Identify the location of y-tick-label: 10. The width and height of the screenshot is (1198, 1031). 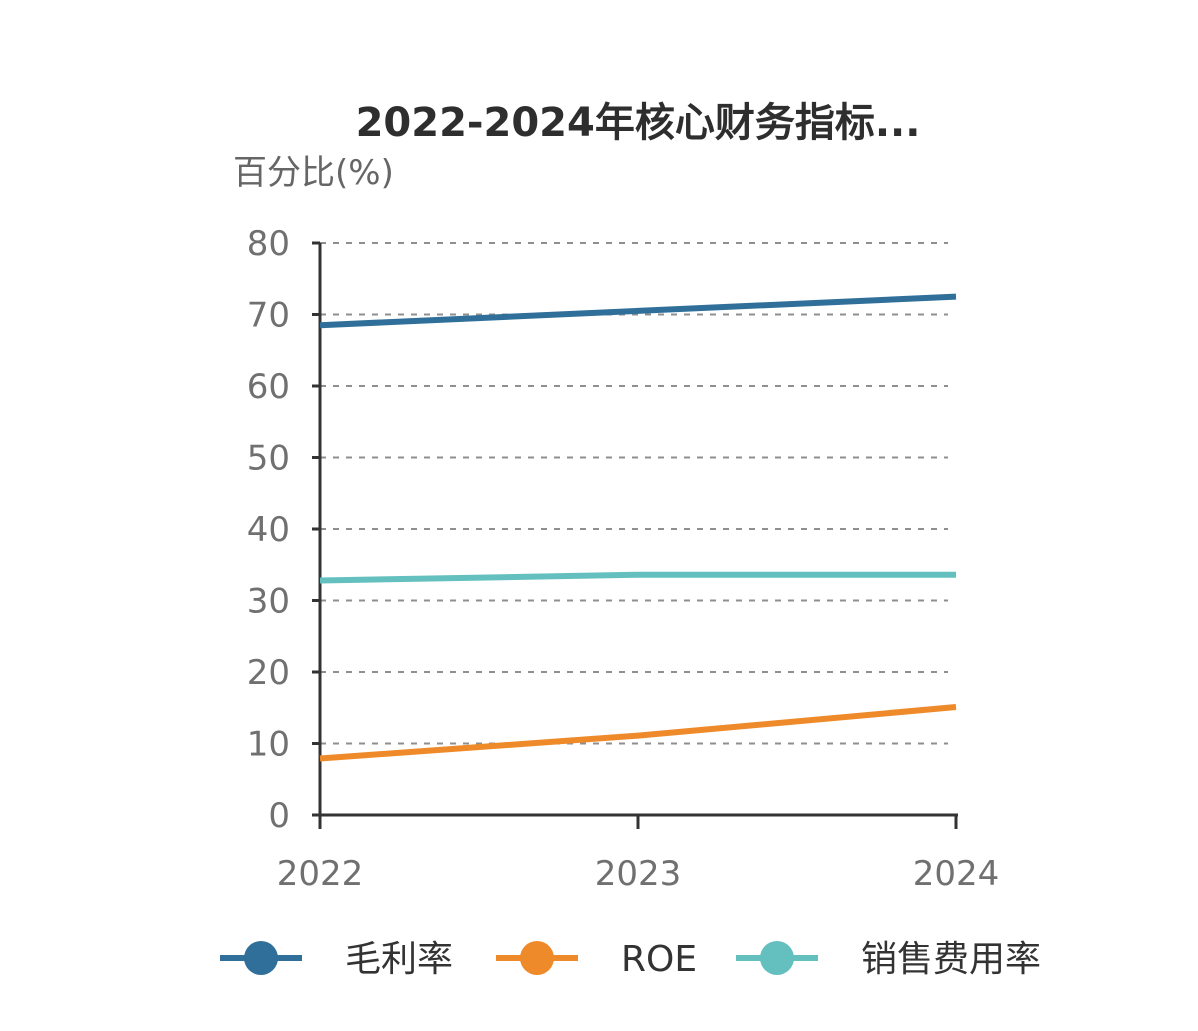
(268, 745).